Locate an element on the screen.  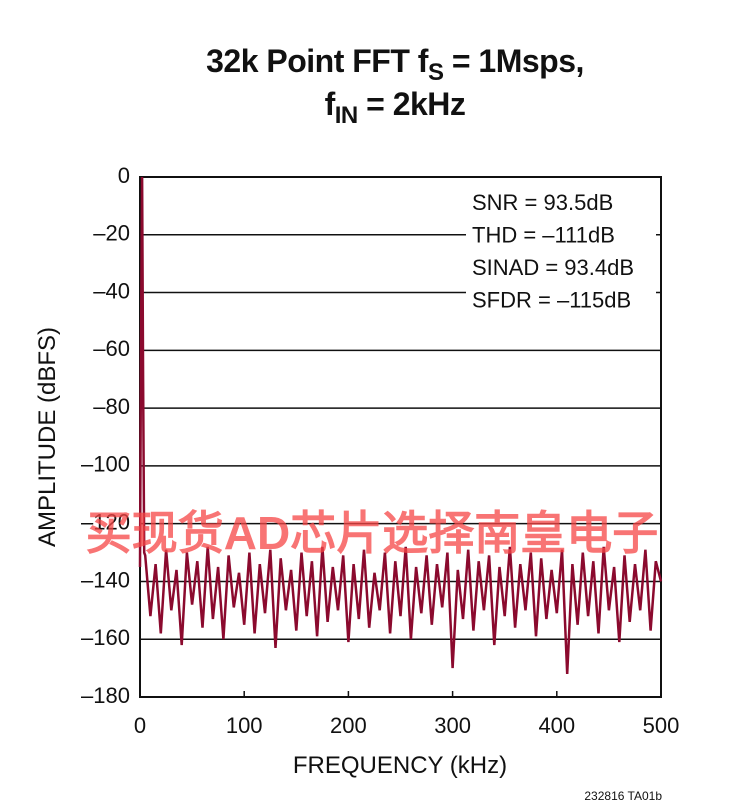
x-tick-label: 400 is located at coordinates (556, 725).